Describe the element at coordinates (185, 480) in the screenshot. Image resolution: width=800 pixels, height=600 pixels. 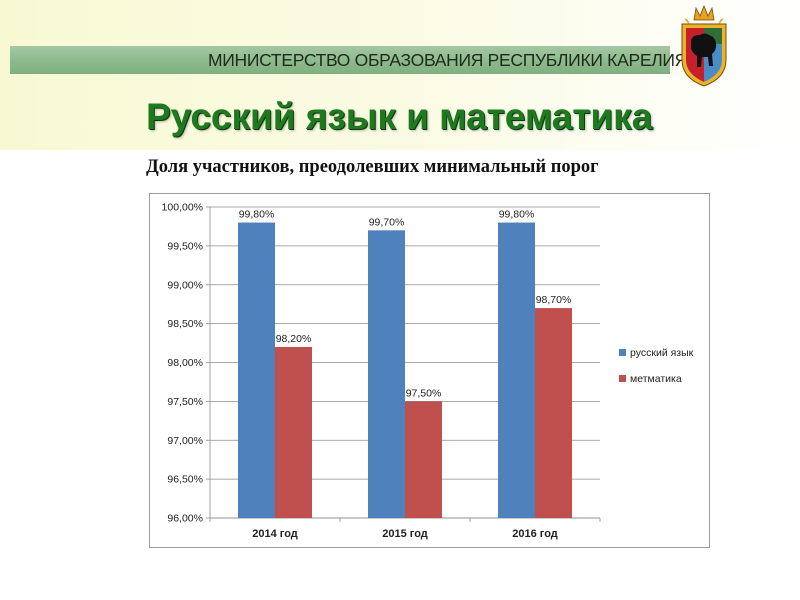
I see `y-tick-label: 96,50%` at that location.